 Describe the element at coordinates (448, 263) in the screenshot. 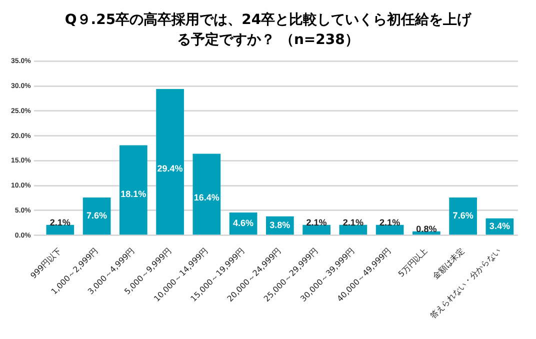

I see `x-tick-label: 金額は未定` at that location.